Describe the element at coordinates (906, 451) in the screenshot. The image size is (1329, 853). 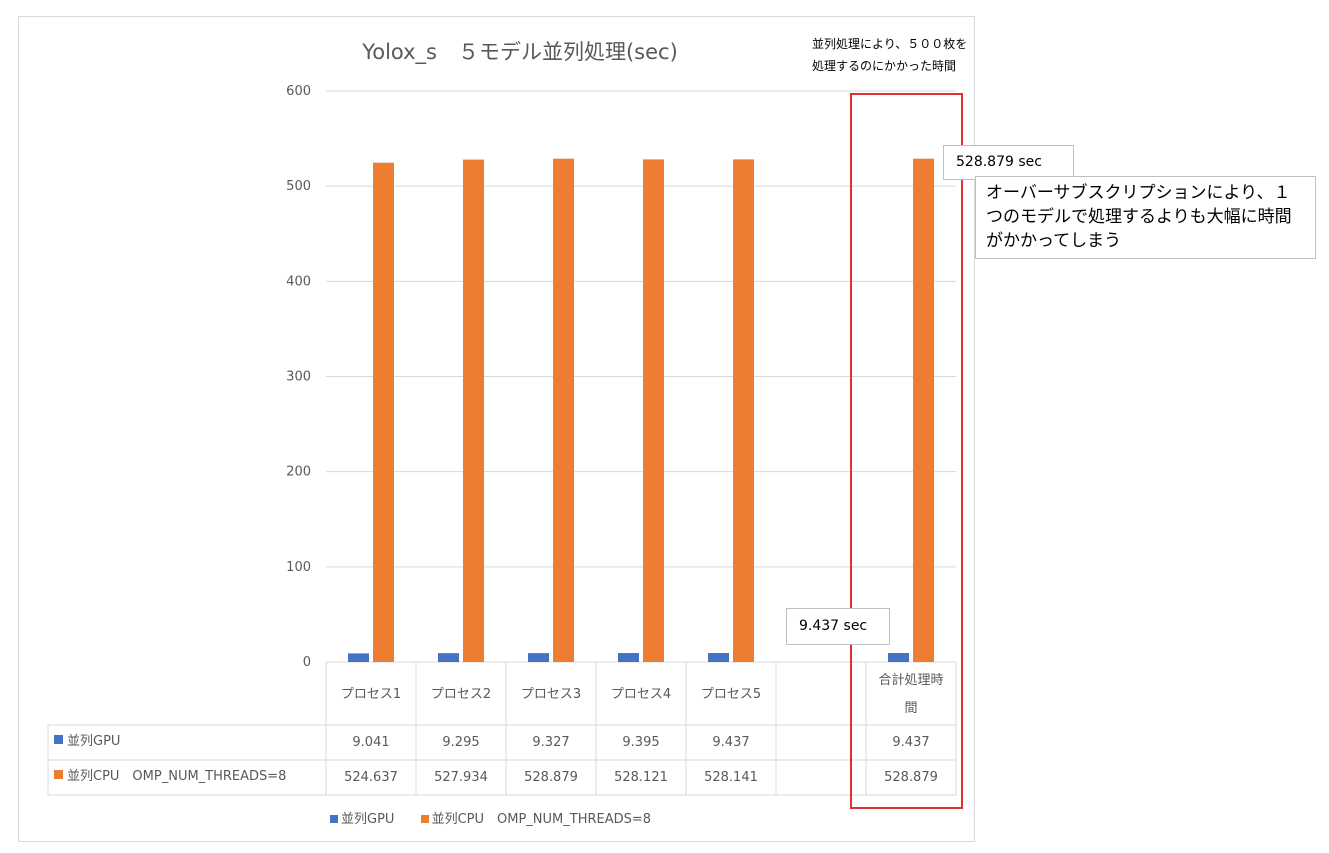
I see `total-highlight-box` at that location.